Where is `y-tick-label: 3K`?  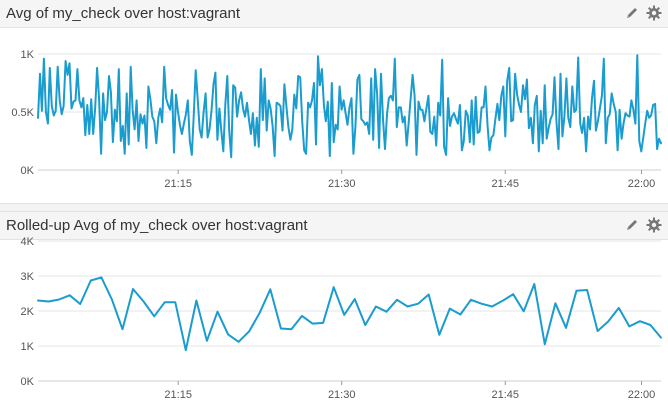 y-tick-label: 3K is located at coordinates (28, 277).